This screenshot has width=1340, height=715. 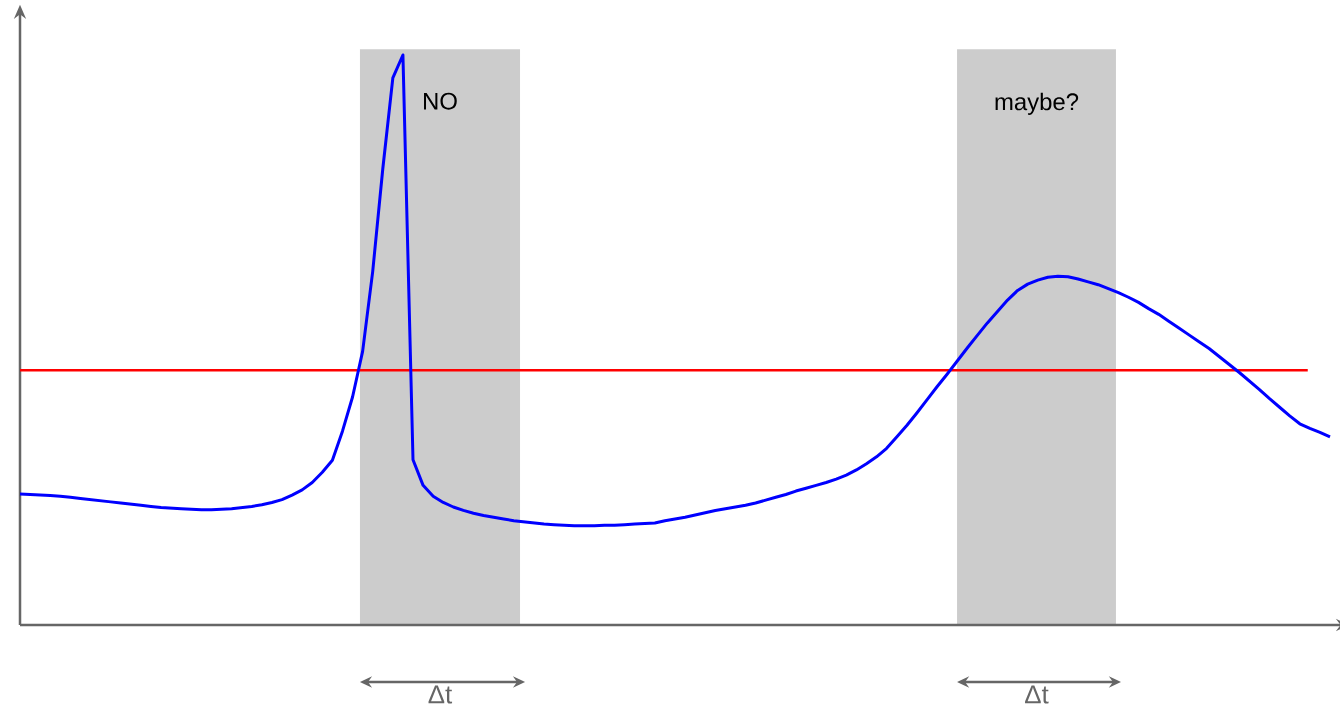 What do you see at coordinates (440, 101) in the screenshot?
I see `annotation: NO` at bounding box center [440, 101].